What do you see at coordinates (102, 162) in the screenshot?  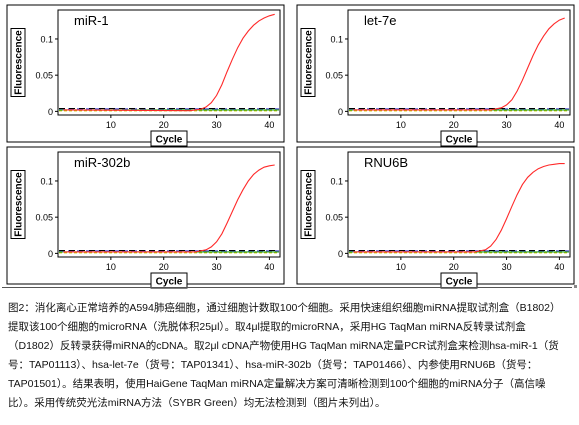 I see `panel-title: miR-302b` at bounding box center [102, 162].